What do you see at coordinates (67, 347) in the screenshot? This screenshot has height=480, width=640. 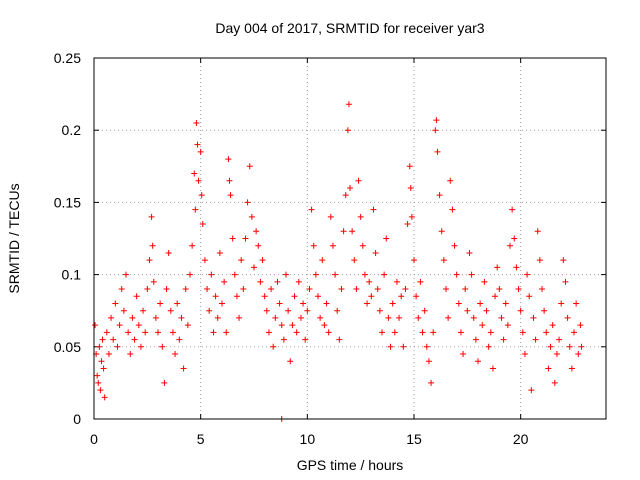 I see `y-tick-label: 0.05` at bounding box center [67, 347].